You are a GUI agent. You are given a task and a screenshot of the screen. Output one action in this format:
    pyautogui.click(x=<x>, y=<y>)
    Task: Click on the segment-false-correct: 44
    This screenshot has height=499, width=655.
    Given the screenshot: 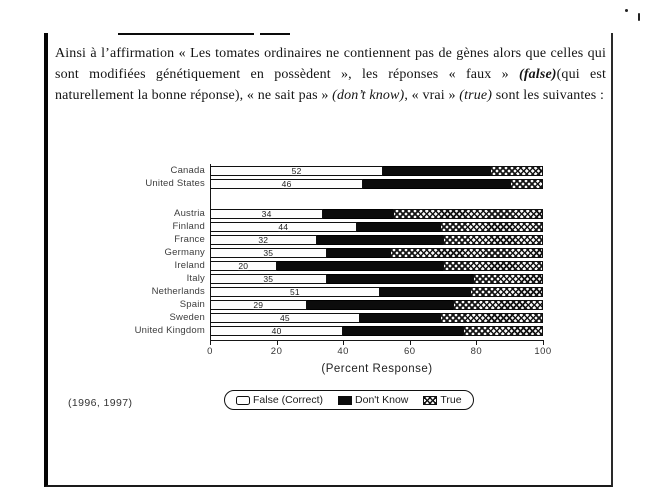 What is the action you would take?
    pyautogui.click(x=283, y=227)
    